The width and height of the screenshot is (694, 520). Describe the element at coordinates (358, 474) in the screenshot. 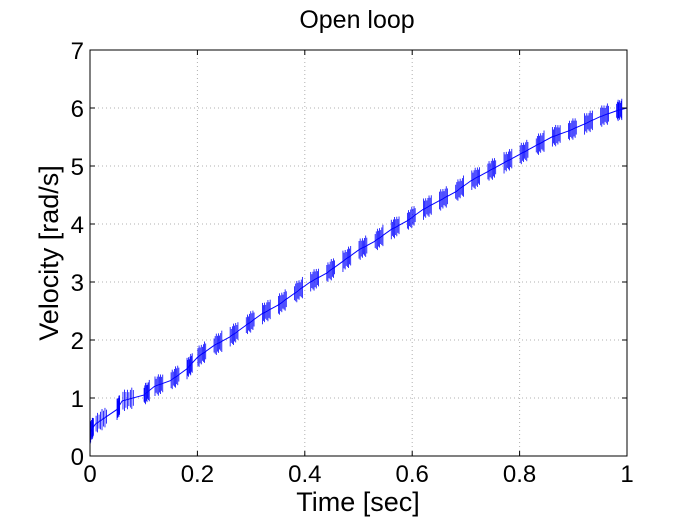

I see `x-tick-labels: 0 0.2 0.4 0.6 0.8 1` at that location.